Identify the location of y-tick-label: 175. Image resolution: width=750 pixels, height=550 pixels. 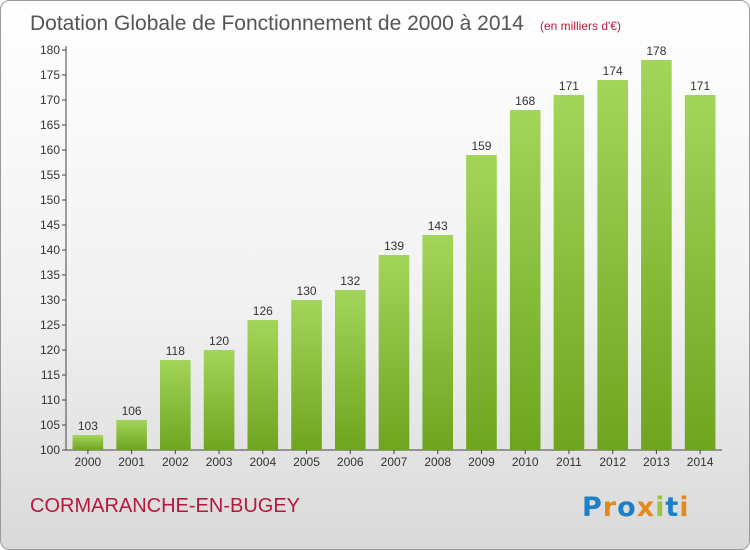
(50, 75).